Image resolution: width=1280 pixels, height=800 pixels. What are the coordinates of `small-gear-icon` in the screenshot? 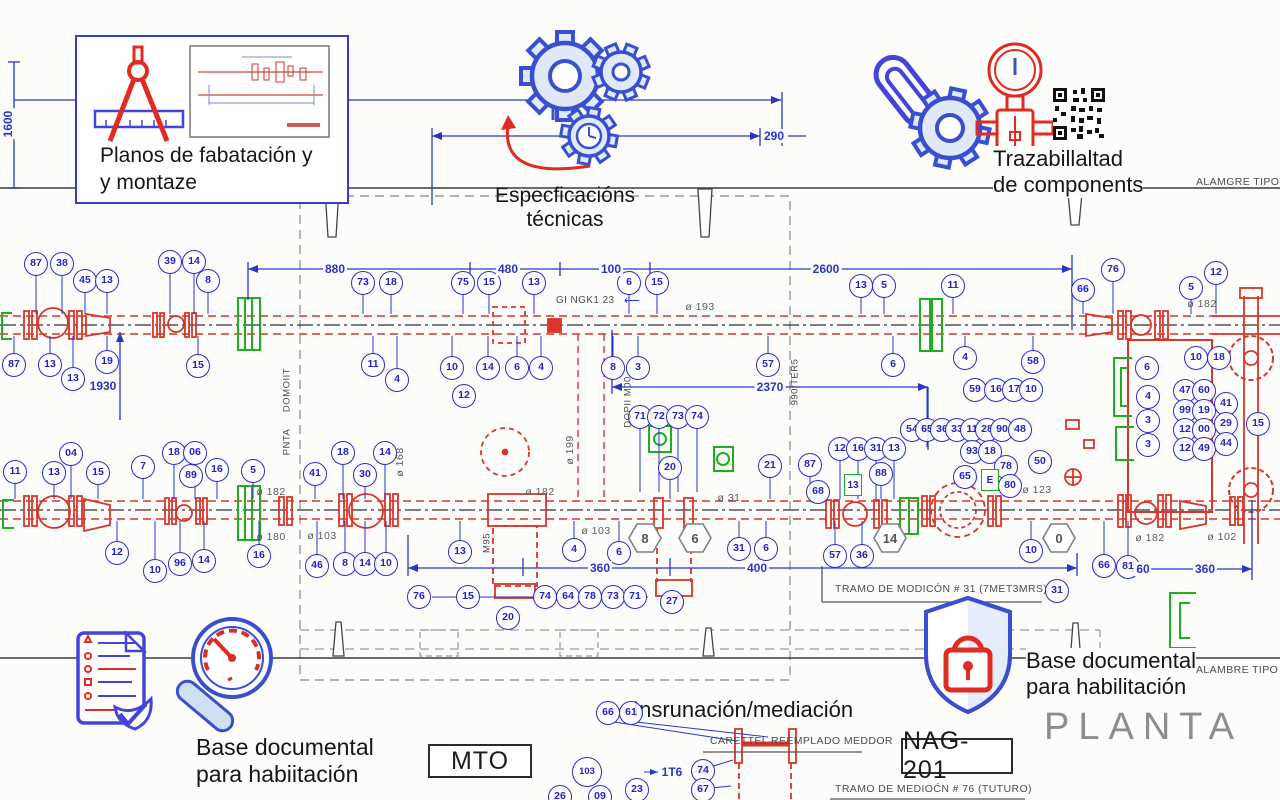 It's located at (621, 72).